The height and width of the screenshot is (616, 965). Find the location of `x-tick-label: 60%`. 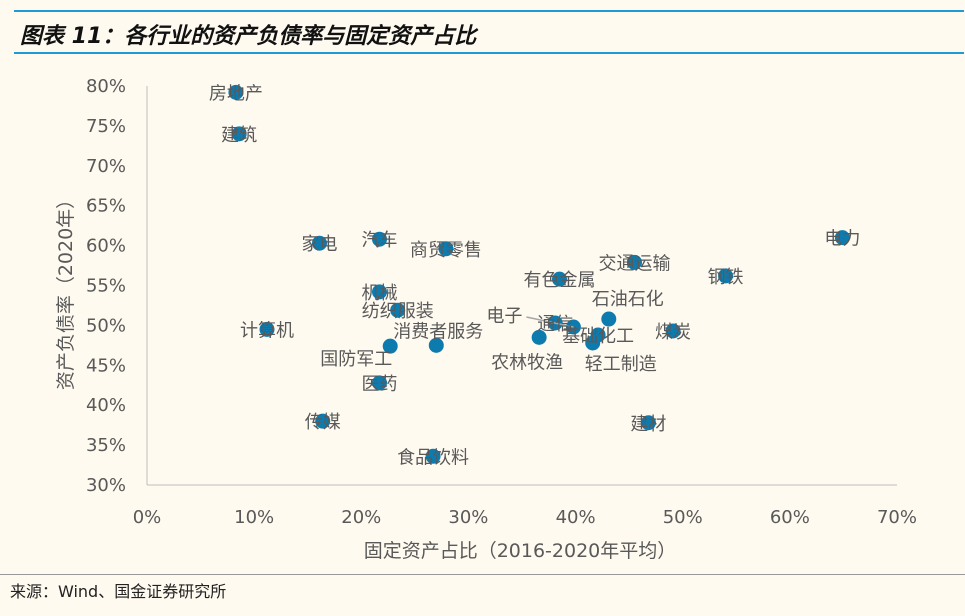

x-tick-label: 60% is located at coordinates (790, 517).